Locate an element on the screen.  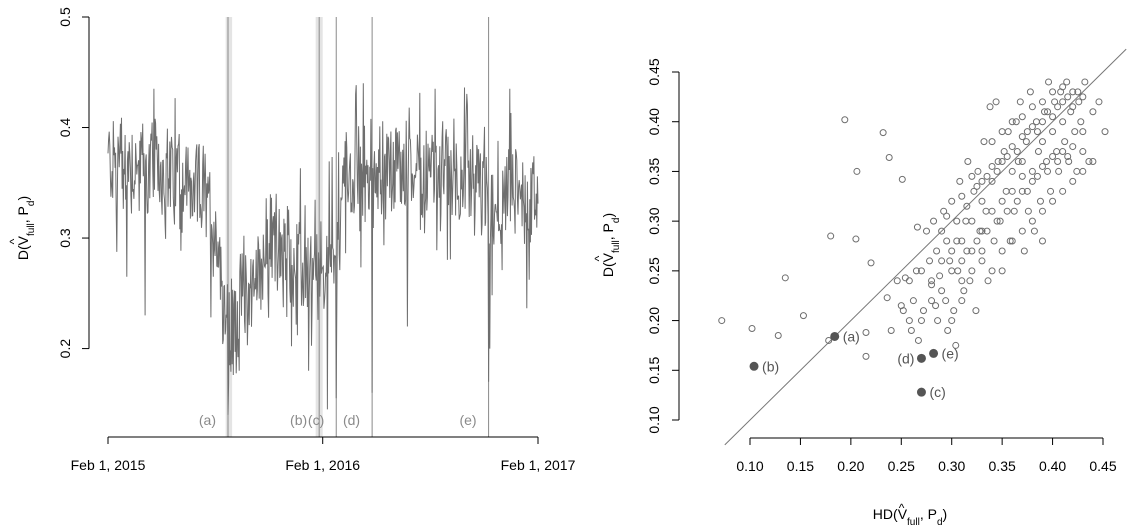
x-tick-label: 0.10 is located at coordinates (749, 466).